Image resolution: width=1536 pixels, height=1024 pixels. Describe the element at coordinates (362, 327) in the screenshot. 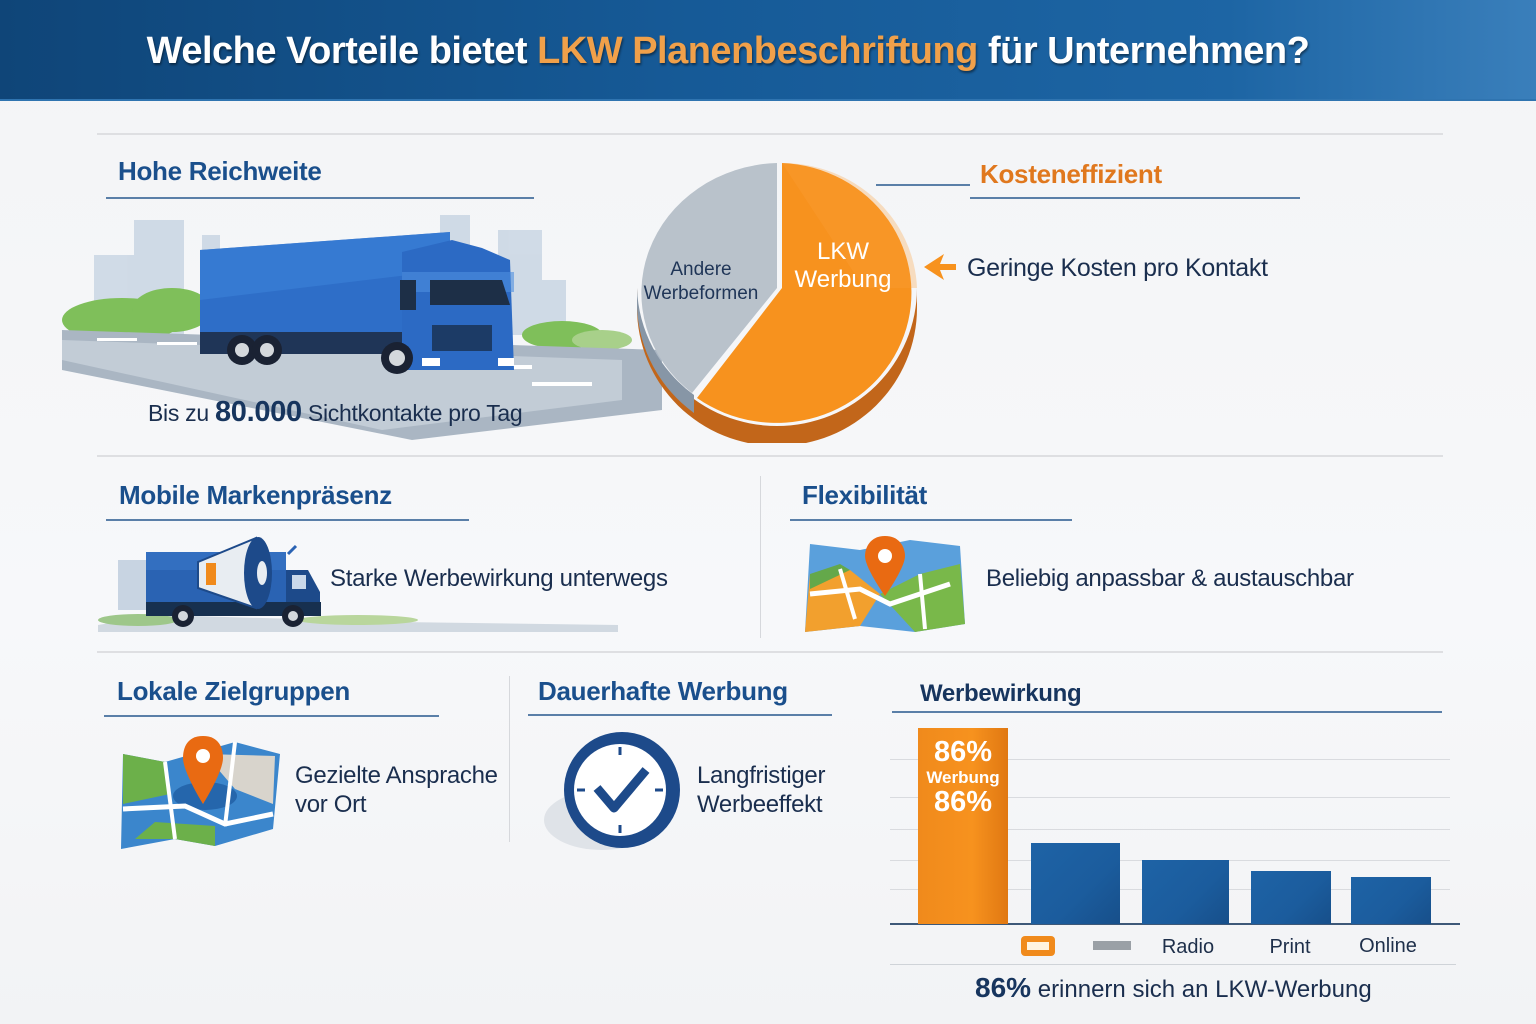

I see `truck-city-icon` at that location.